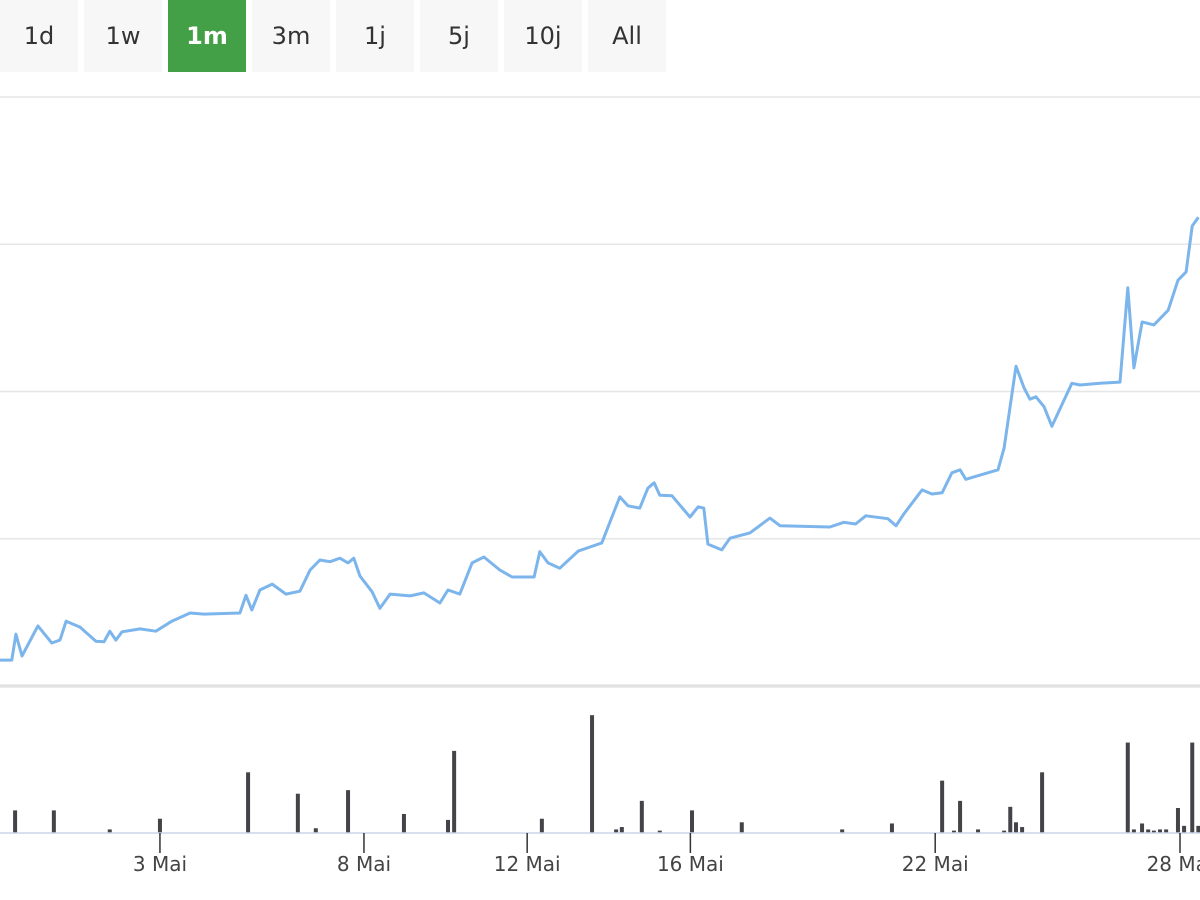 This screenshot has height=900, width=1200. Describe the element at coordinates (375, 36) in the screenshot. I see `range-button: 1j` at that location.